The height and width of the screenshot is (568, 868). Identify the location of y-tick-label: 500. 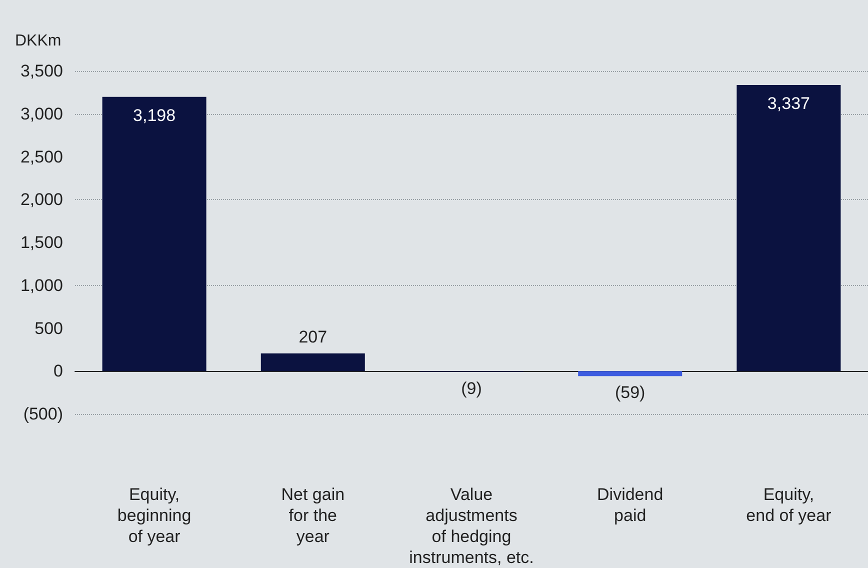
(48, 328).